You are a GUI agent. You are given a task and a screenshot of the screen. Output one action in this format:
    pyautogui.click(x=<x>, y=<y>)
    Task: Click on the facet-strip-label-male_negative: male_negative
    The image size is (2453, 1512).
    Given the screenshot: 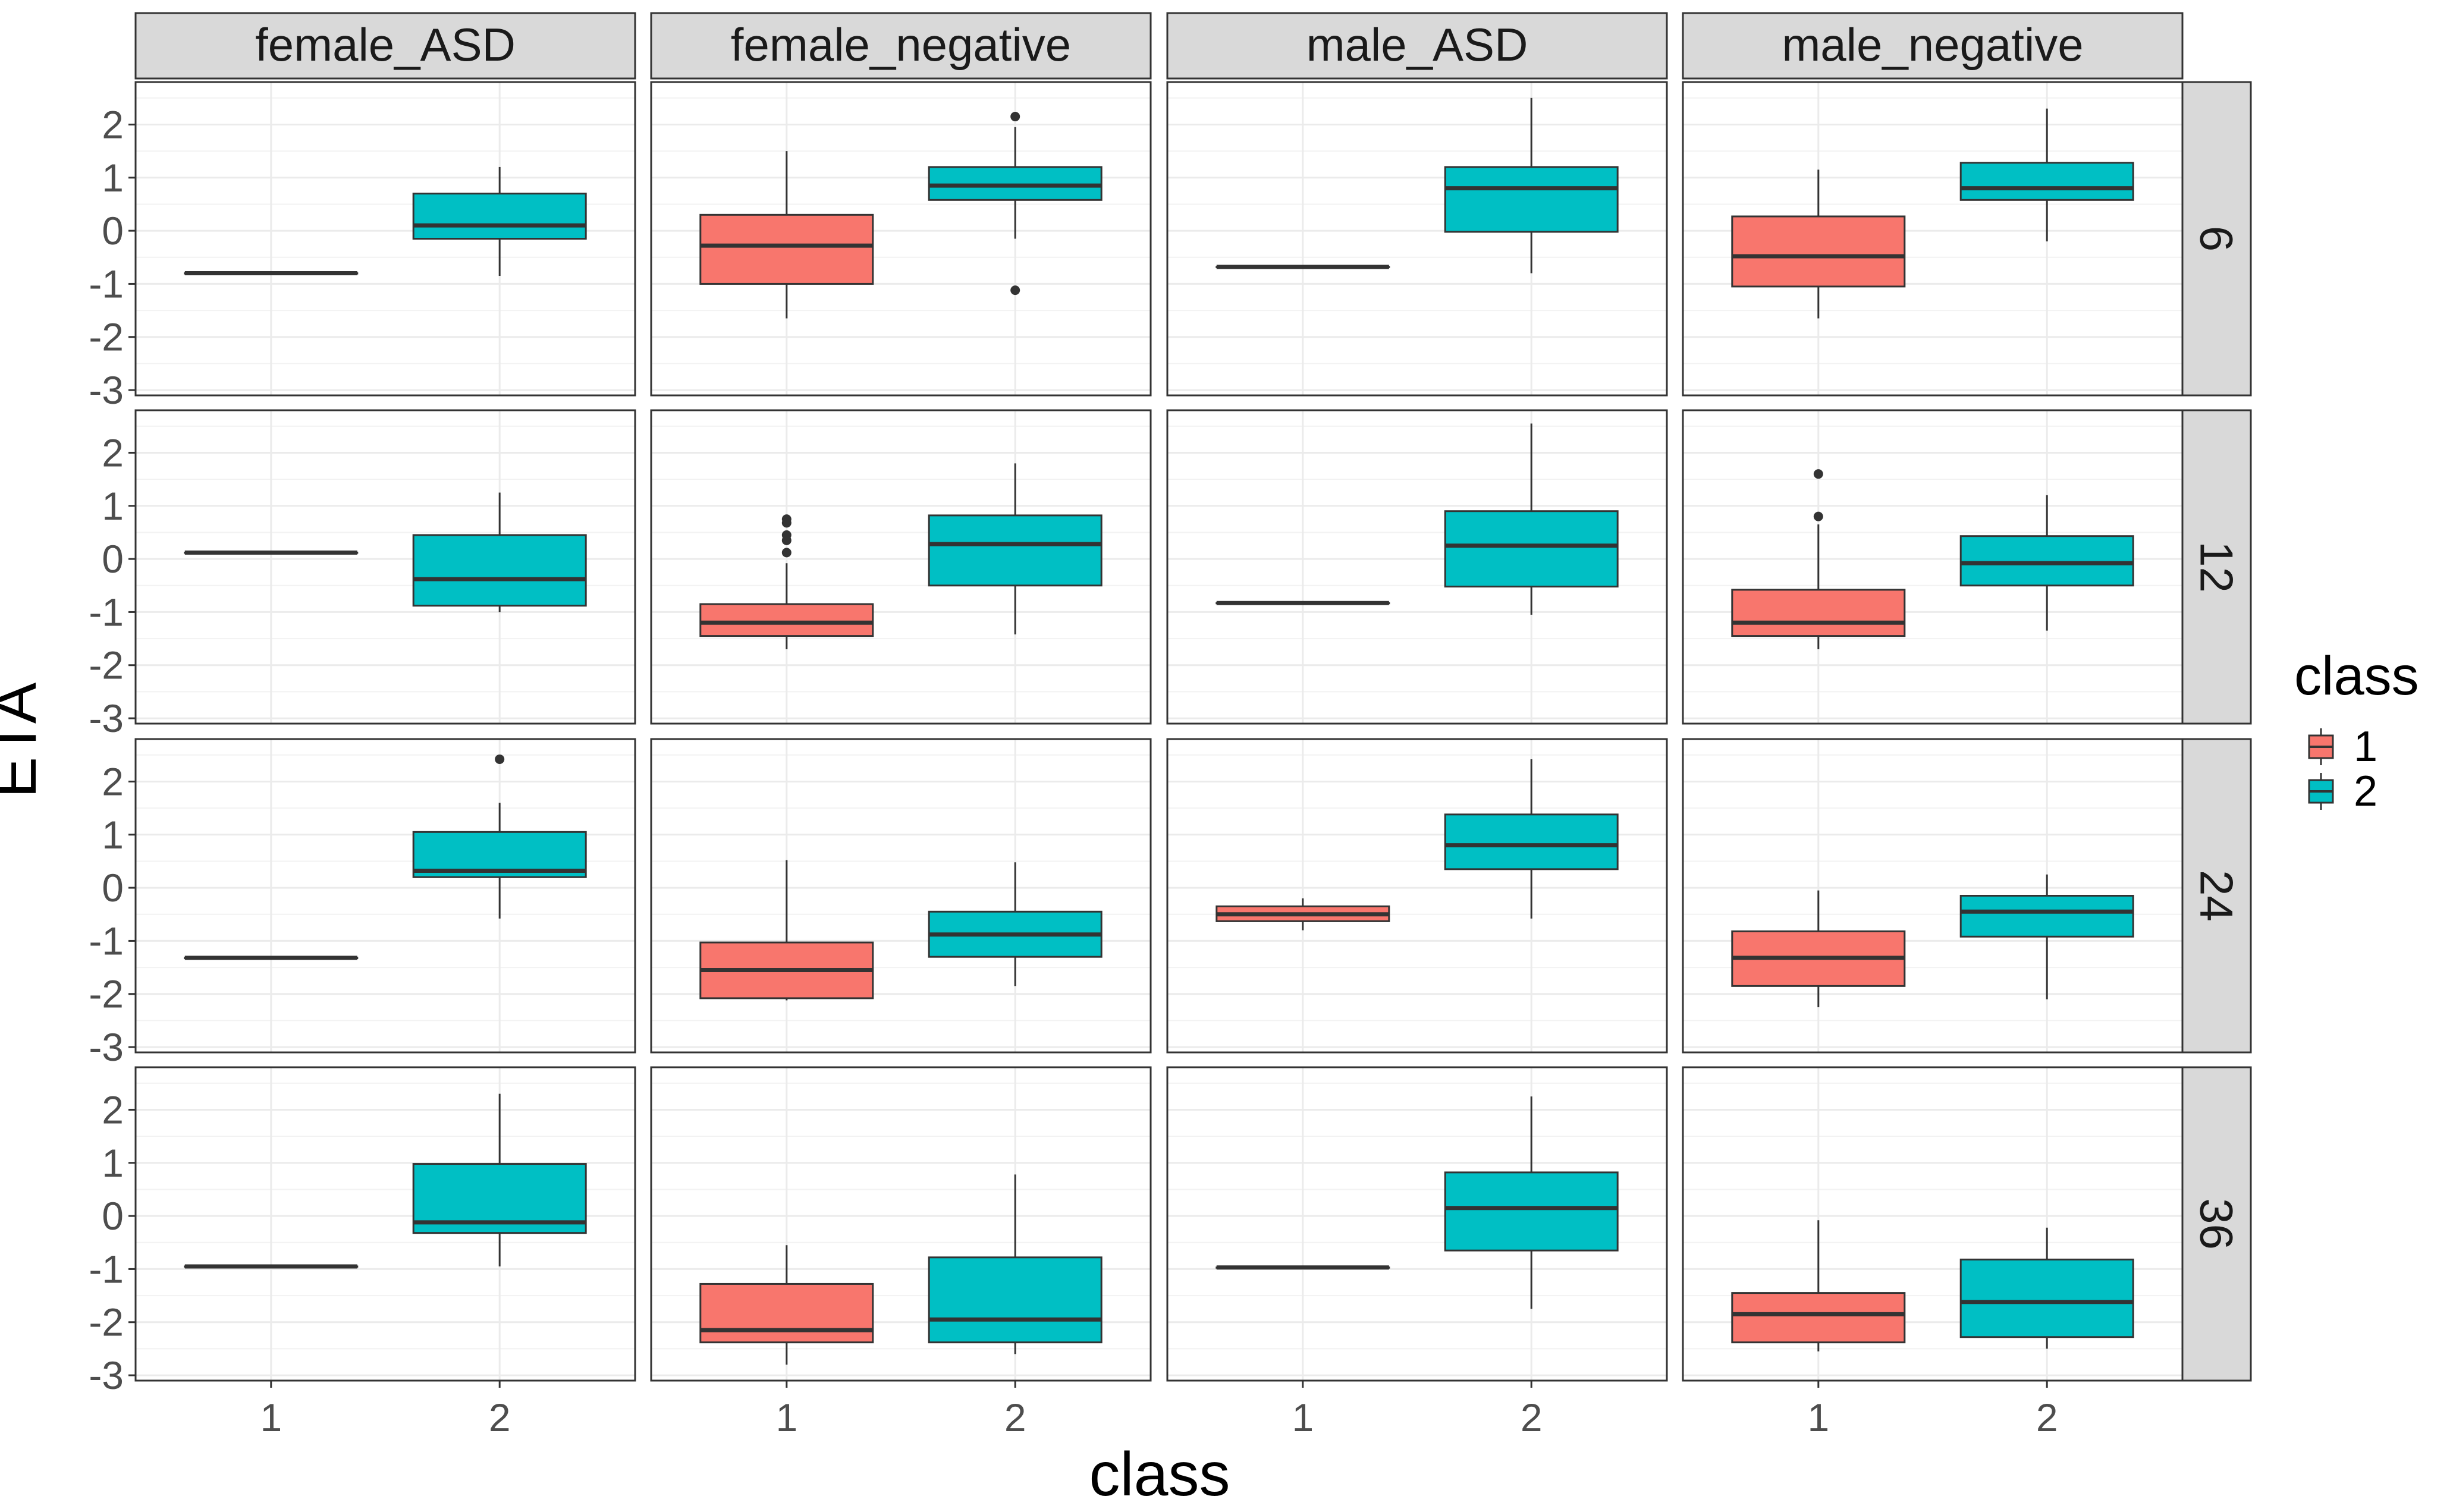 What is the action you would take?
    pyautogui.click(x=1932, y=44)
    